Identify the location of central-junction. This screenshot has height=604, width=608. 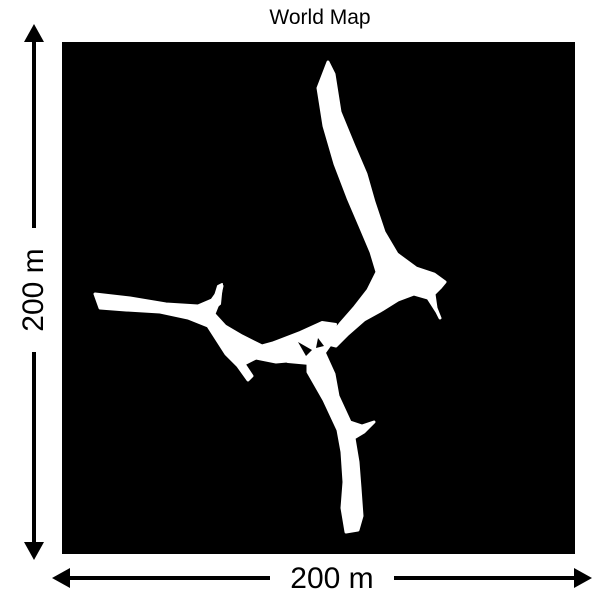
(303, 343).